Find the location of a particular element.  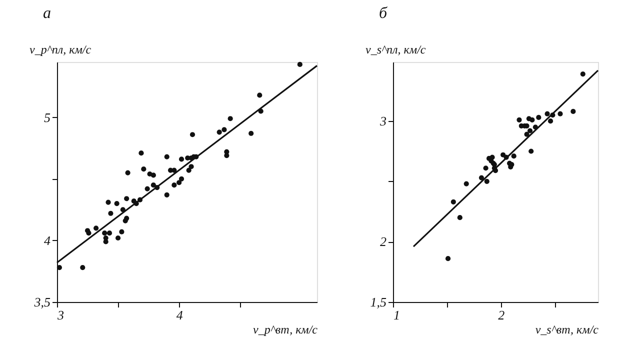

y-tick-label: 4 is located at coordinates (47, 240).